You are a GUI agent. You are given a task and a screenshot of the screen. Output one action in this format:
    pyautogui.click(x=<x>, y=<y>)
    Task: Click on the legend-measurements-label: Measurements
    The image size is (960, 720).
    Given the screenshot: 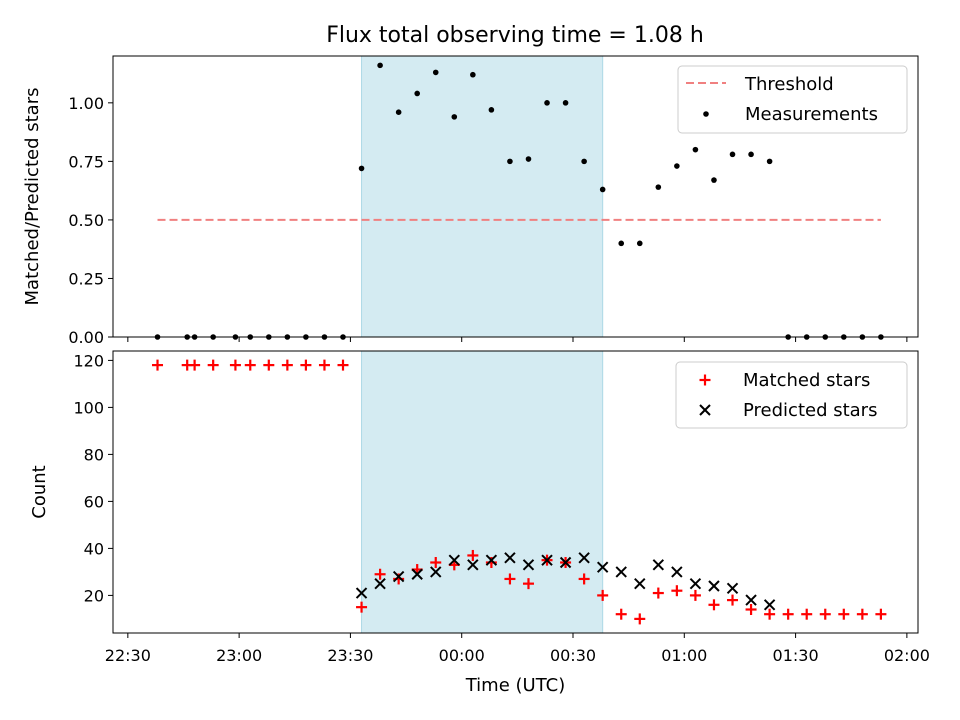 What is the action you would take?
    pyautogui.click(x=811, y=114)
    